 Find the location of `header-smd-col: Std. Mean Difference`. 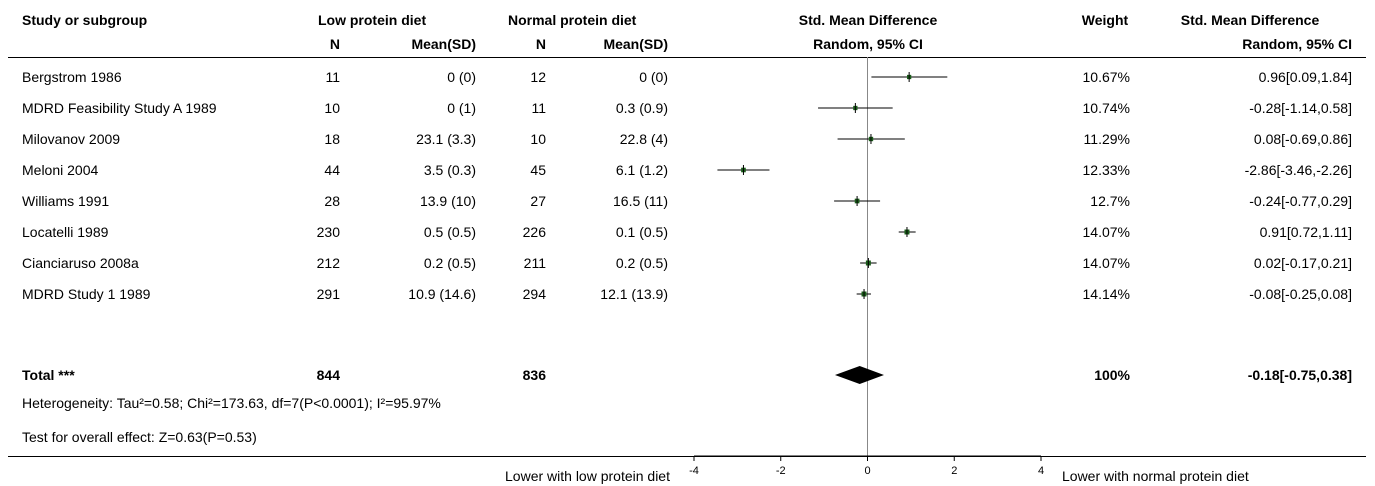

header-smd-col: Std. Mean Difference is located at coordinates (1250, 20).